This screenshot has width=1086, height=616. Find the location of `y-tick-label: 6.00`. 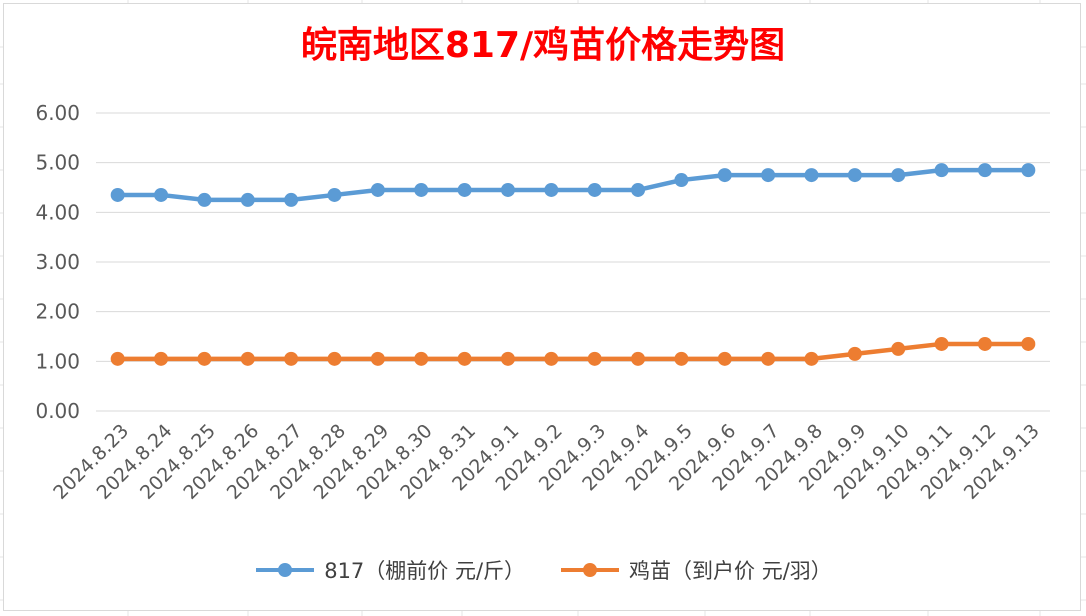

y-tick-label: 6.00 is located at coordinates (57, 113).